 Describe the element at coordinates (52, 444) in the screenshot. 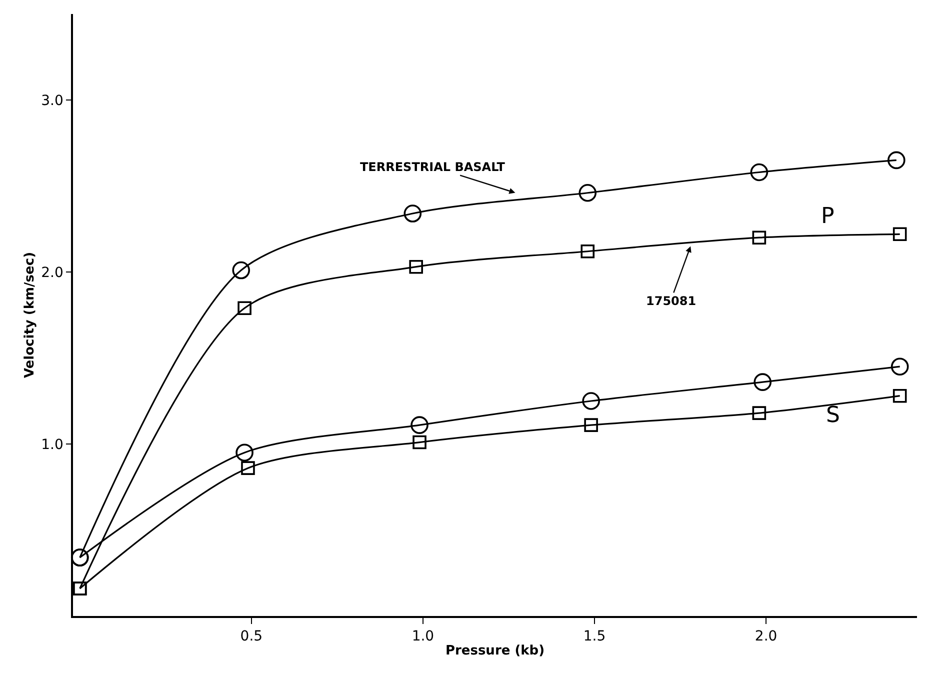

I see `y-tick-label: 1.0` at that location.